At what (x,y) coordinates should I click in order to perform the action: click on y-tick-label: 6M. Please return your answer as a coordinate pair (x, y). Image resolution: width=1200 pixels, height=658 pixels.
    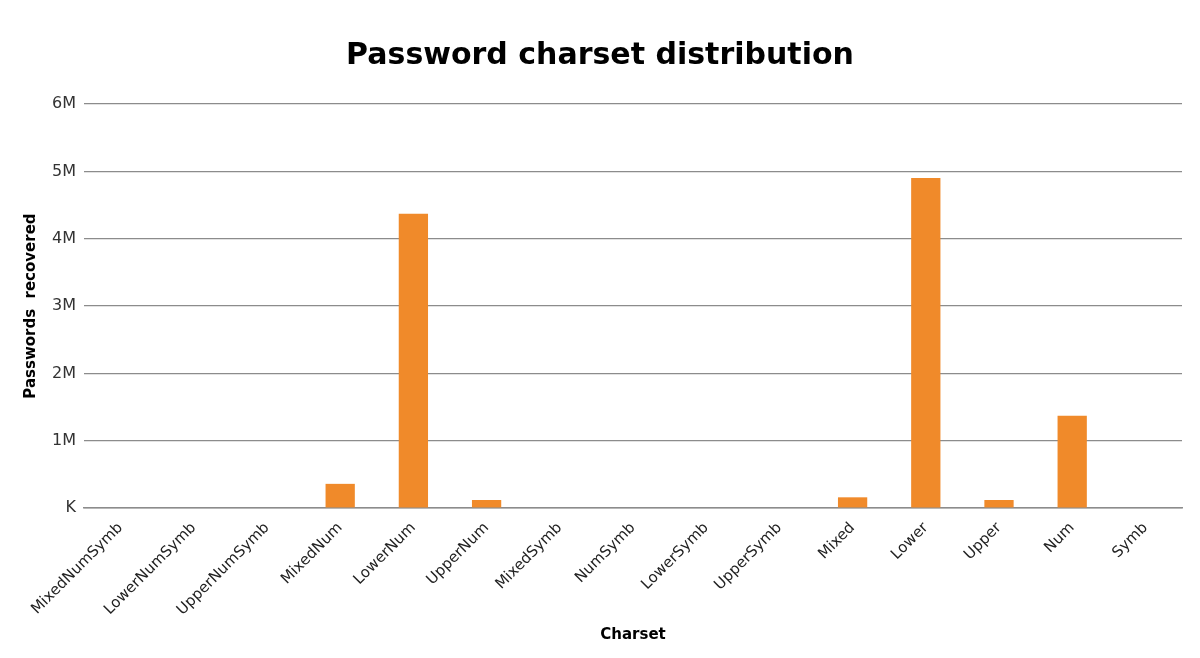
    Looking at the image, I should click on (64, 103).